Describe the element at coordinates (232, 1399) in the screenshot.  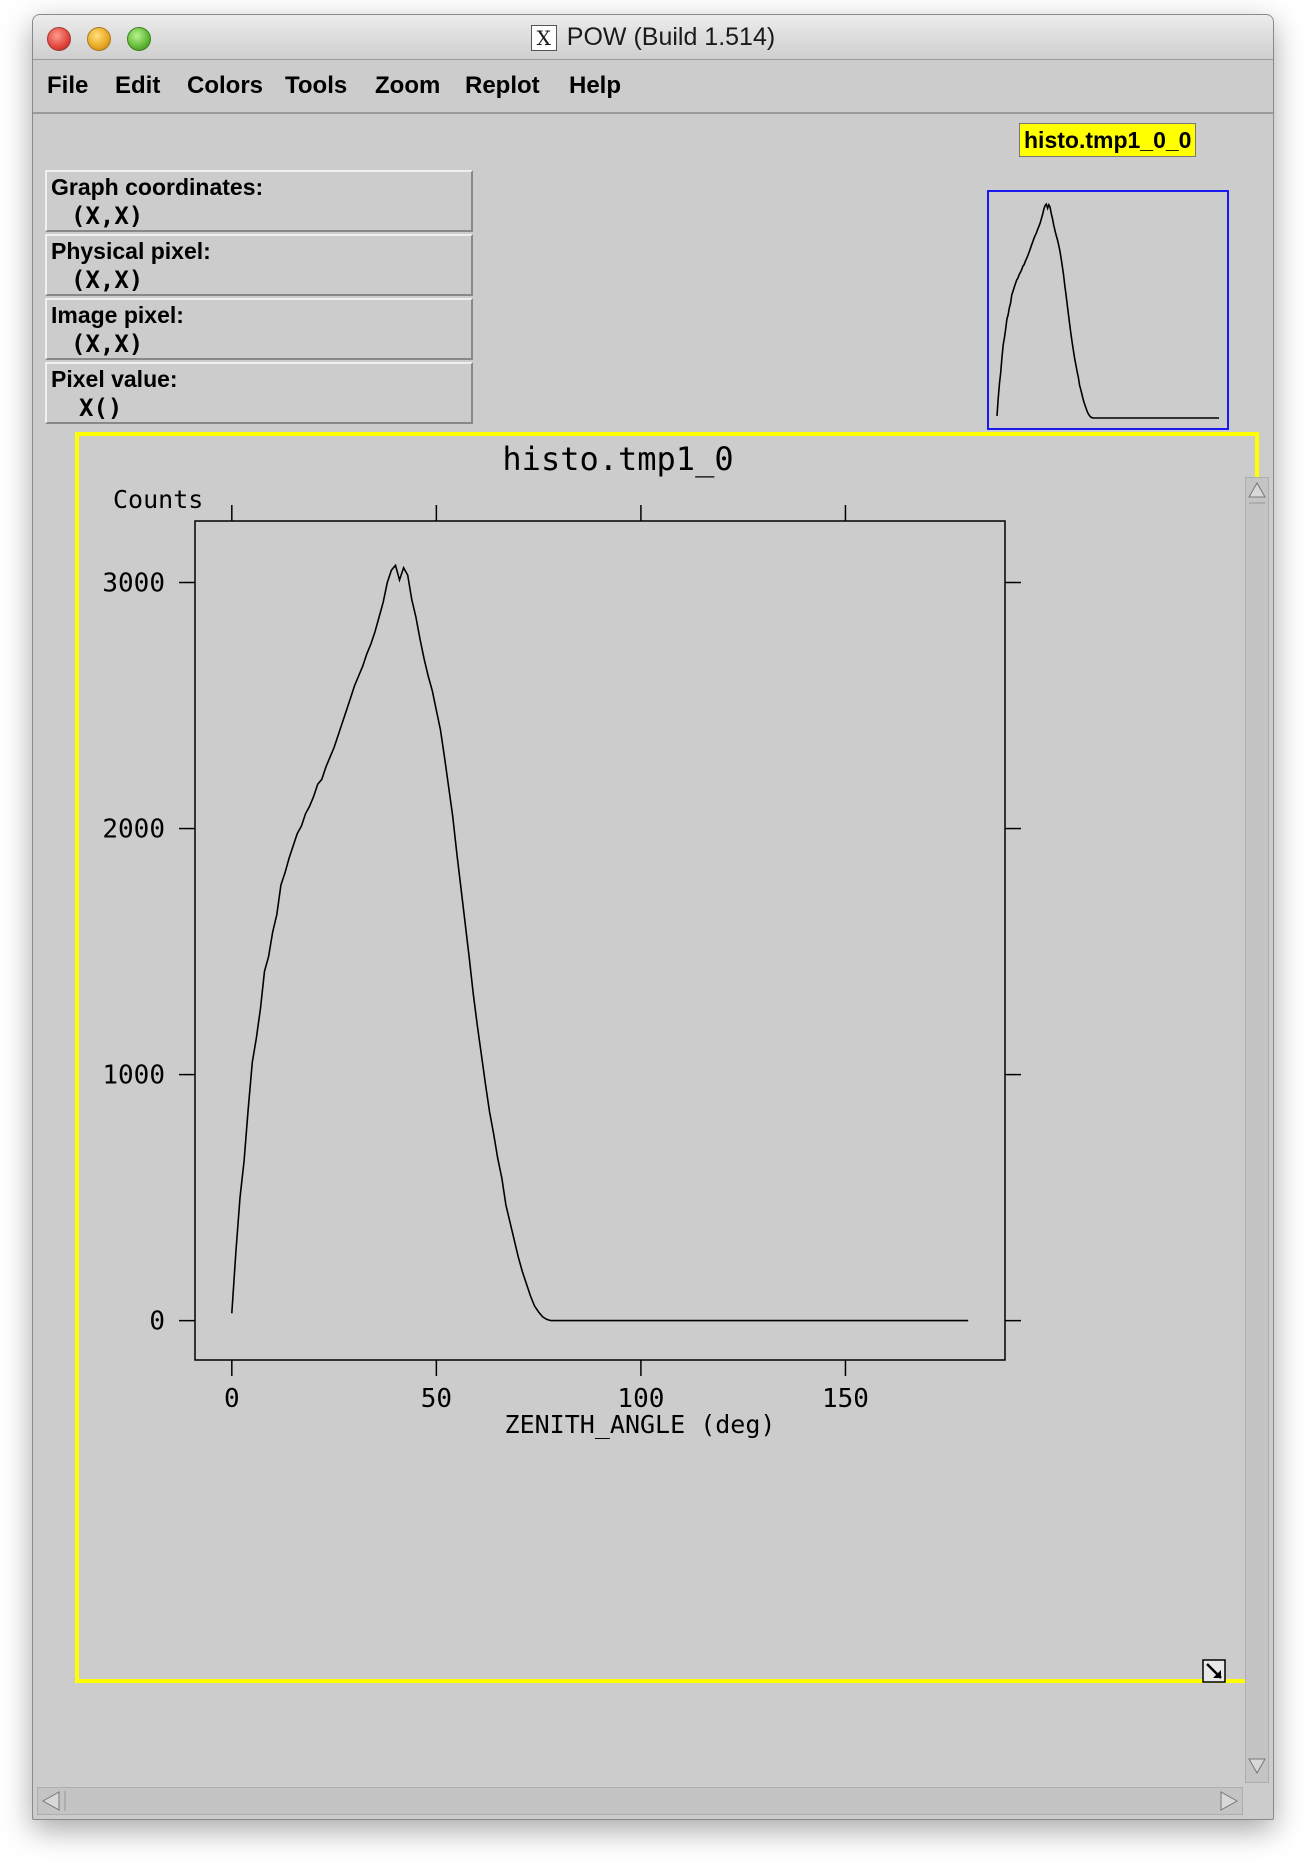
I see `x-tick-label: 0` at that location.